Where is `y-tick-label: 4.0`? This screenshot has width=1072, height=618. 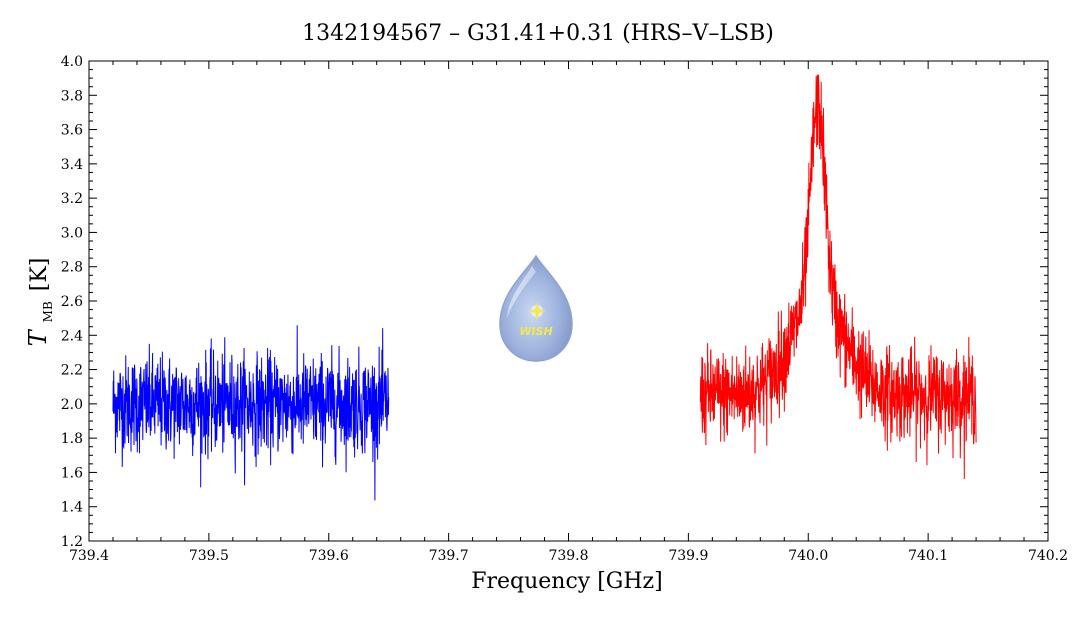
y-tick-label: 4.0 is located at coordinates (72, 62).